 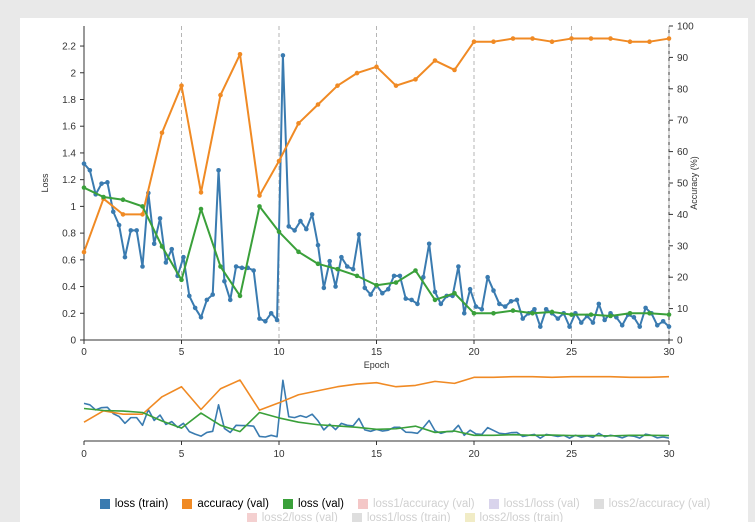 I want to click on legend-item: loss2/loss (val), so click(x=292, y=517).